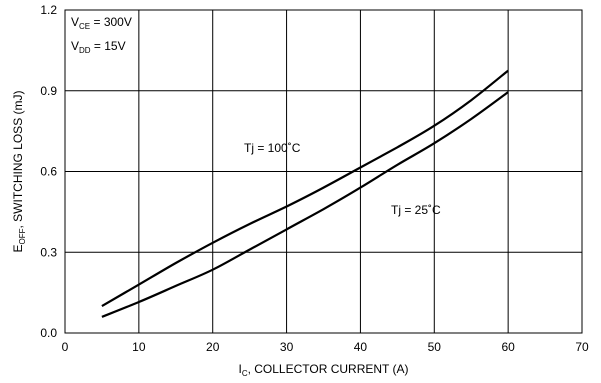  I want to click on series-labels: Tj = 100˚C Tj = 25˚C, so click(342, 179).